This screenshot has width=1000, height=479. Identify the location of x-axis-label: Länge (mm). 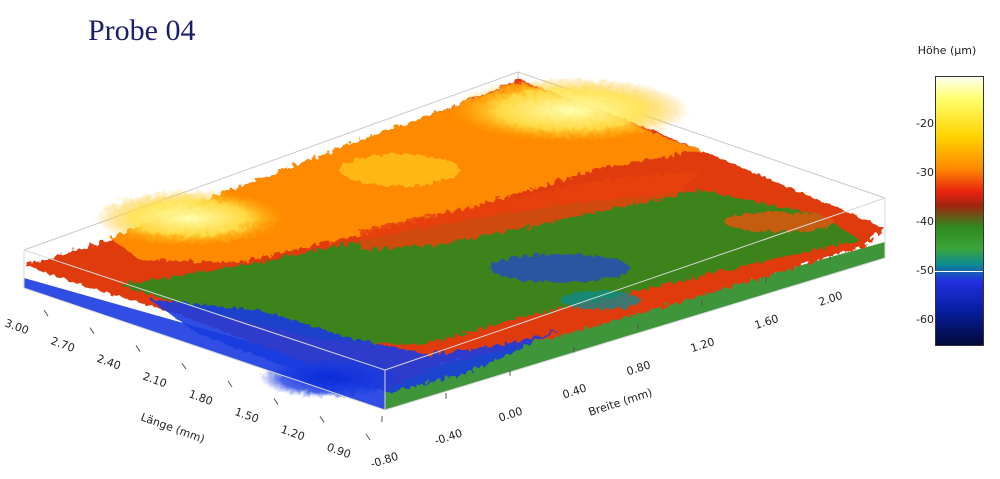
(173, 428).